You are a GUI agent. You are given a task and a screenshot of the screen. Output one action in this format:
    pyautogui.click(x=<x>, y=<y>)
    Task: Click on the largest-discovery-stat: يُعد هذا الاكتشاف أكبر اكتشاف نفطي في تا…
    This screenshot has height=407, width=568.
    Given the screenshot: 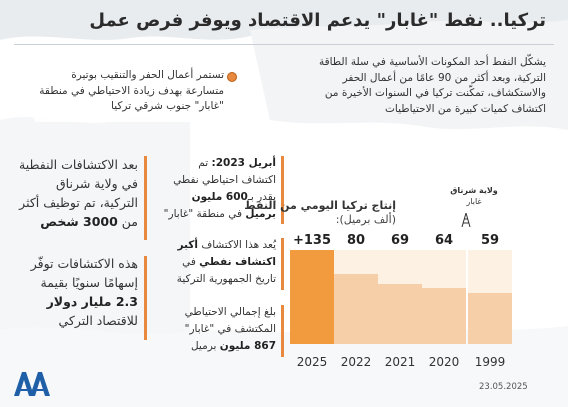 What is the action you would take?
    pyautogui.click(x=226, y=262)
    